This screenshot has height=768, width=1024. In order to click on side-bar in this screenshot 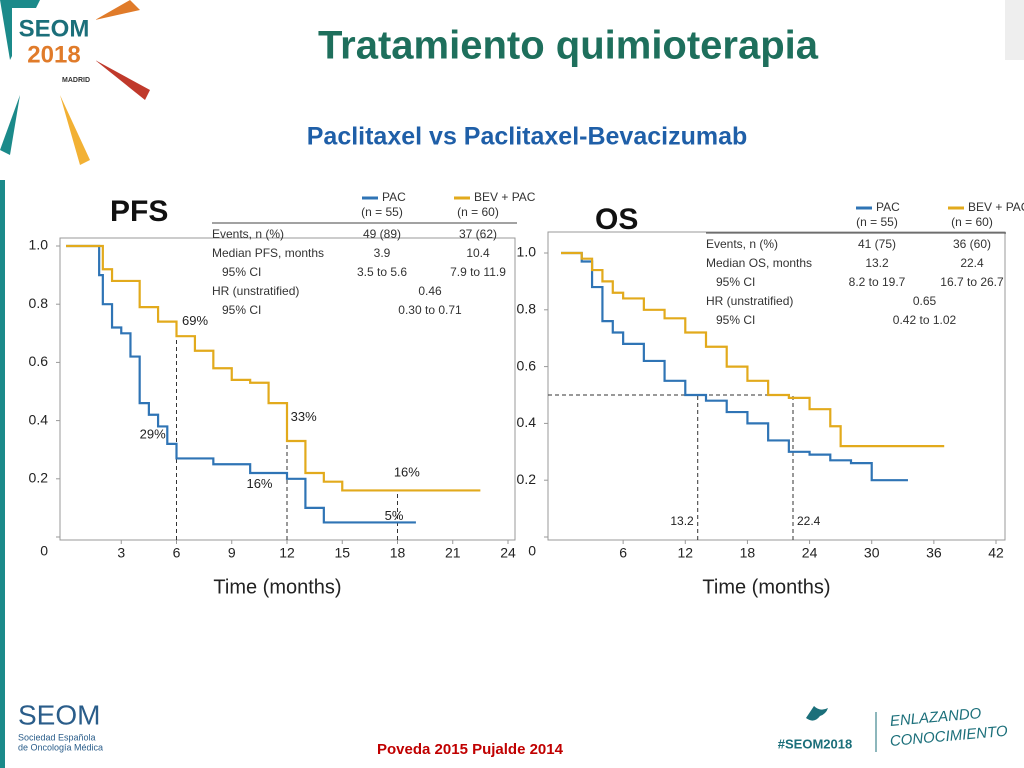, I will do `click(2, 474)`.